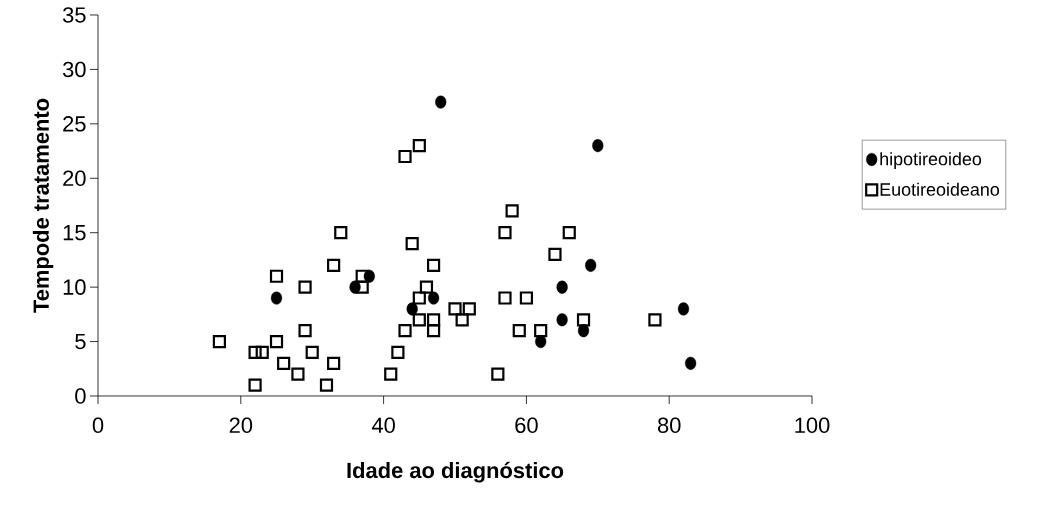 This screenshot has height=519, width=1061. What do you see at coordinates (940, 189) in the screenshot?
I see `legend-label: Euotireoideano` at bounding box center [940, 189].